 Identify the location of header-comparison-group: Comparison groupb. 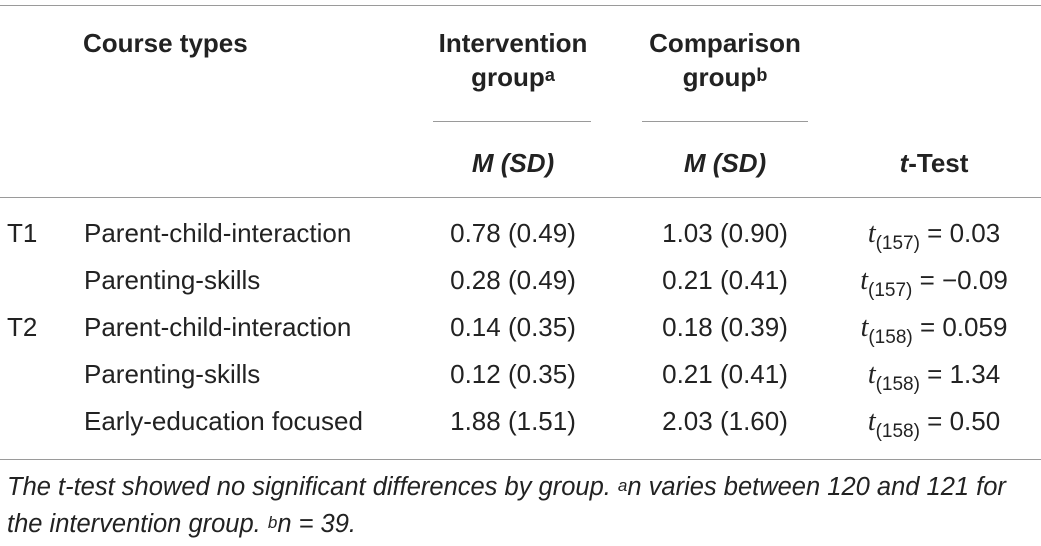
(725, 60).